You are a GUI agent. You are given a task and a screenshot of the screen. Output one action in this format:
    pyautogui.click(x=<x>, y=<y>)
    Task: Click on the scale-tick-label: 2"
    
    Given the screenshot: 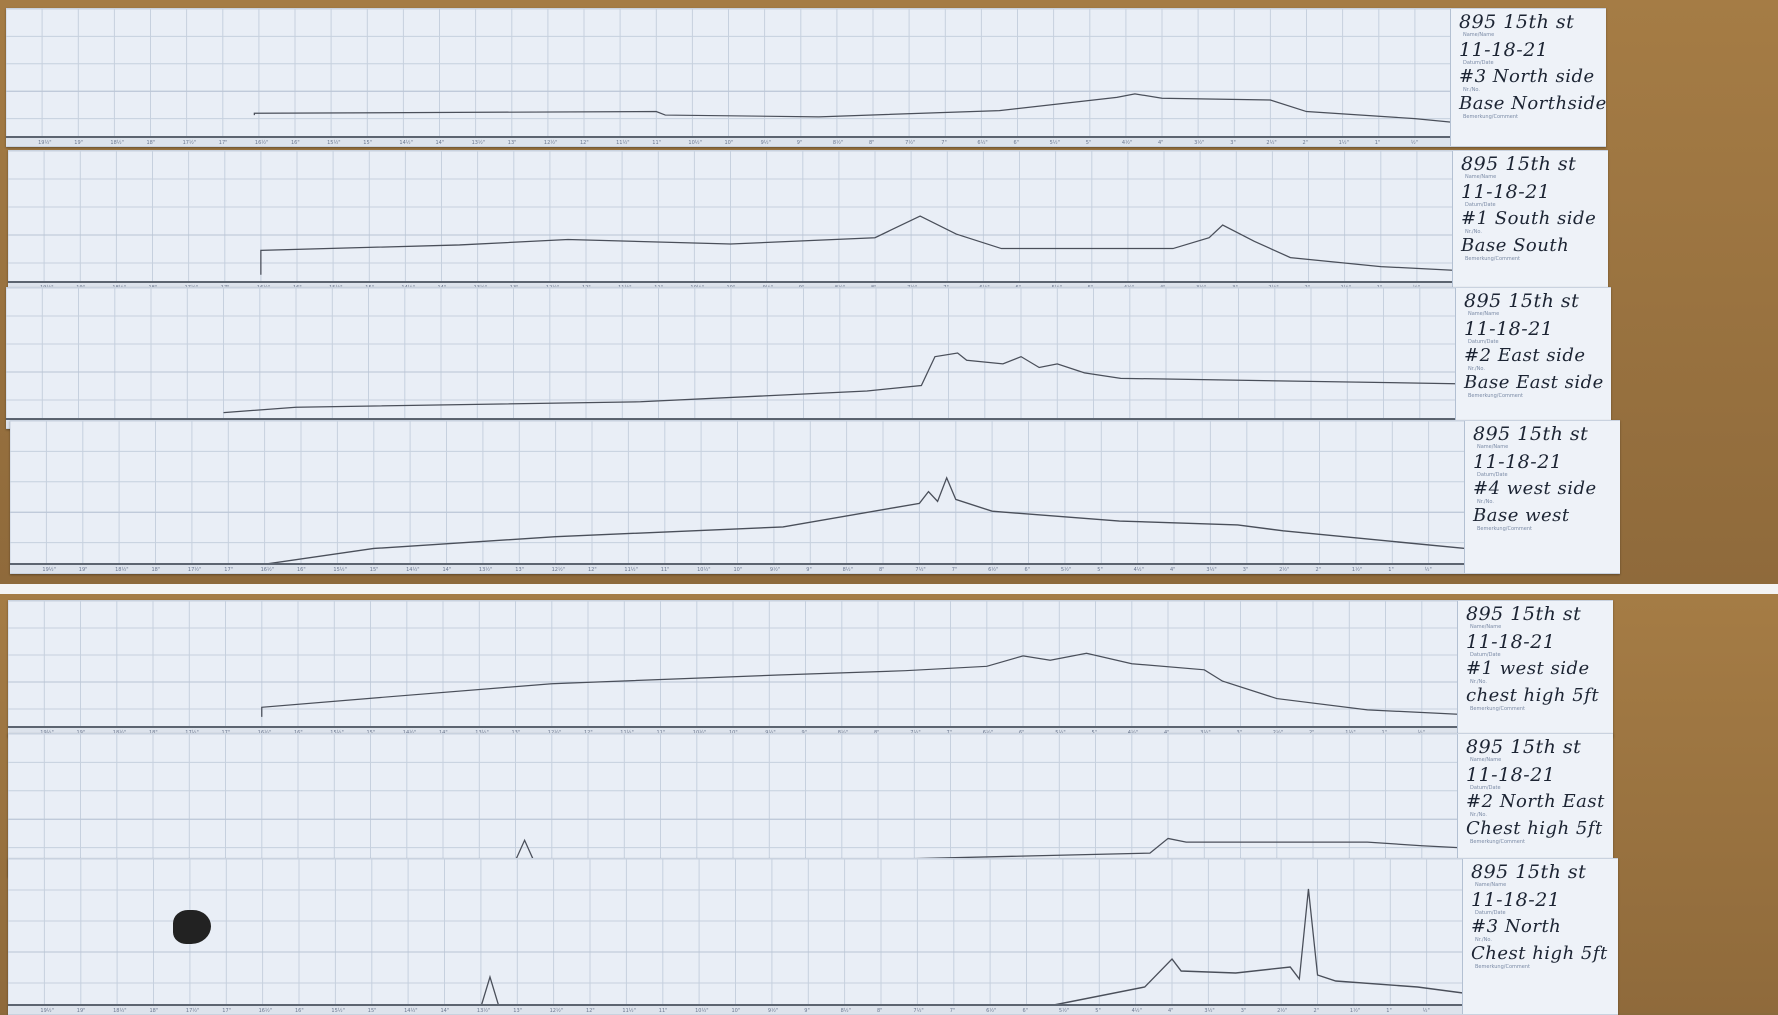 What is the action you would take?
    pyautogui.click(x=1316, y=1011)
    